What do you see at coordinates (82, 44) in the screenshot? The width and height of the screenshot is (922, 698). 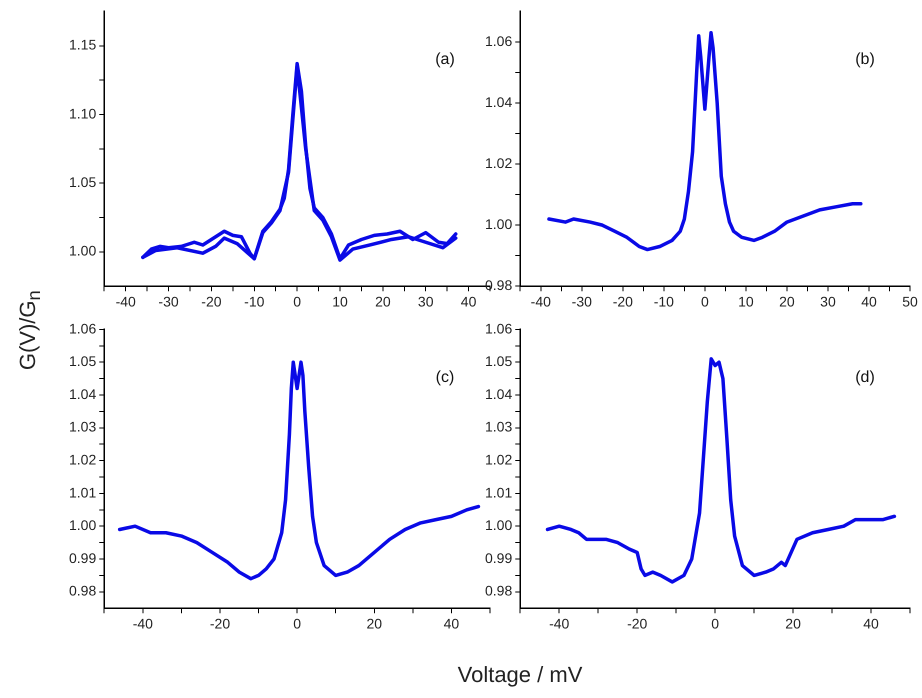 I see `y-tick-label: 1.15` at bounding box center [82, 44].